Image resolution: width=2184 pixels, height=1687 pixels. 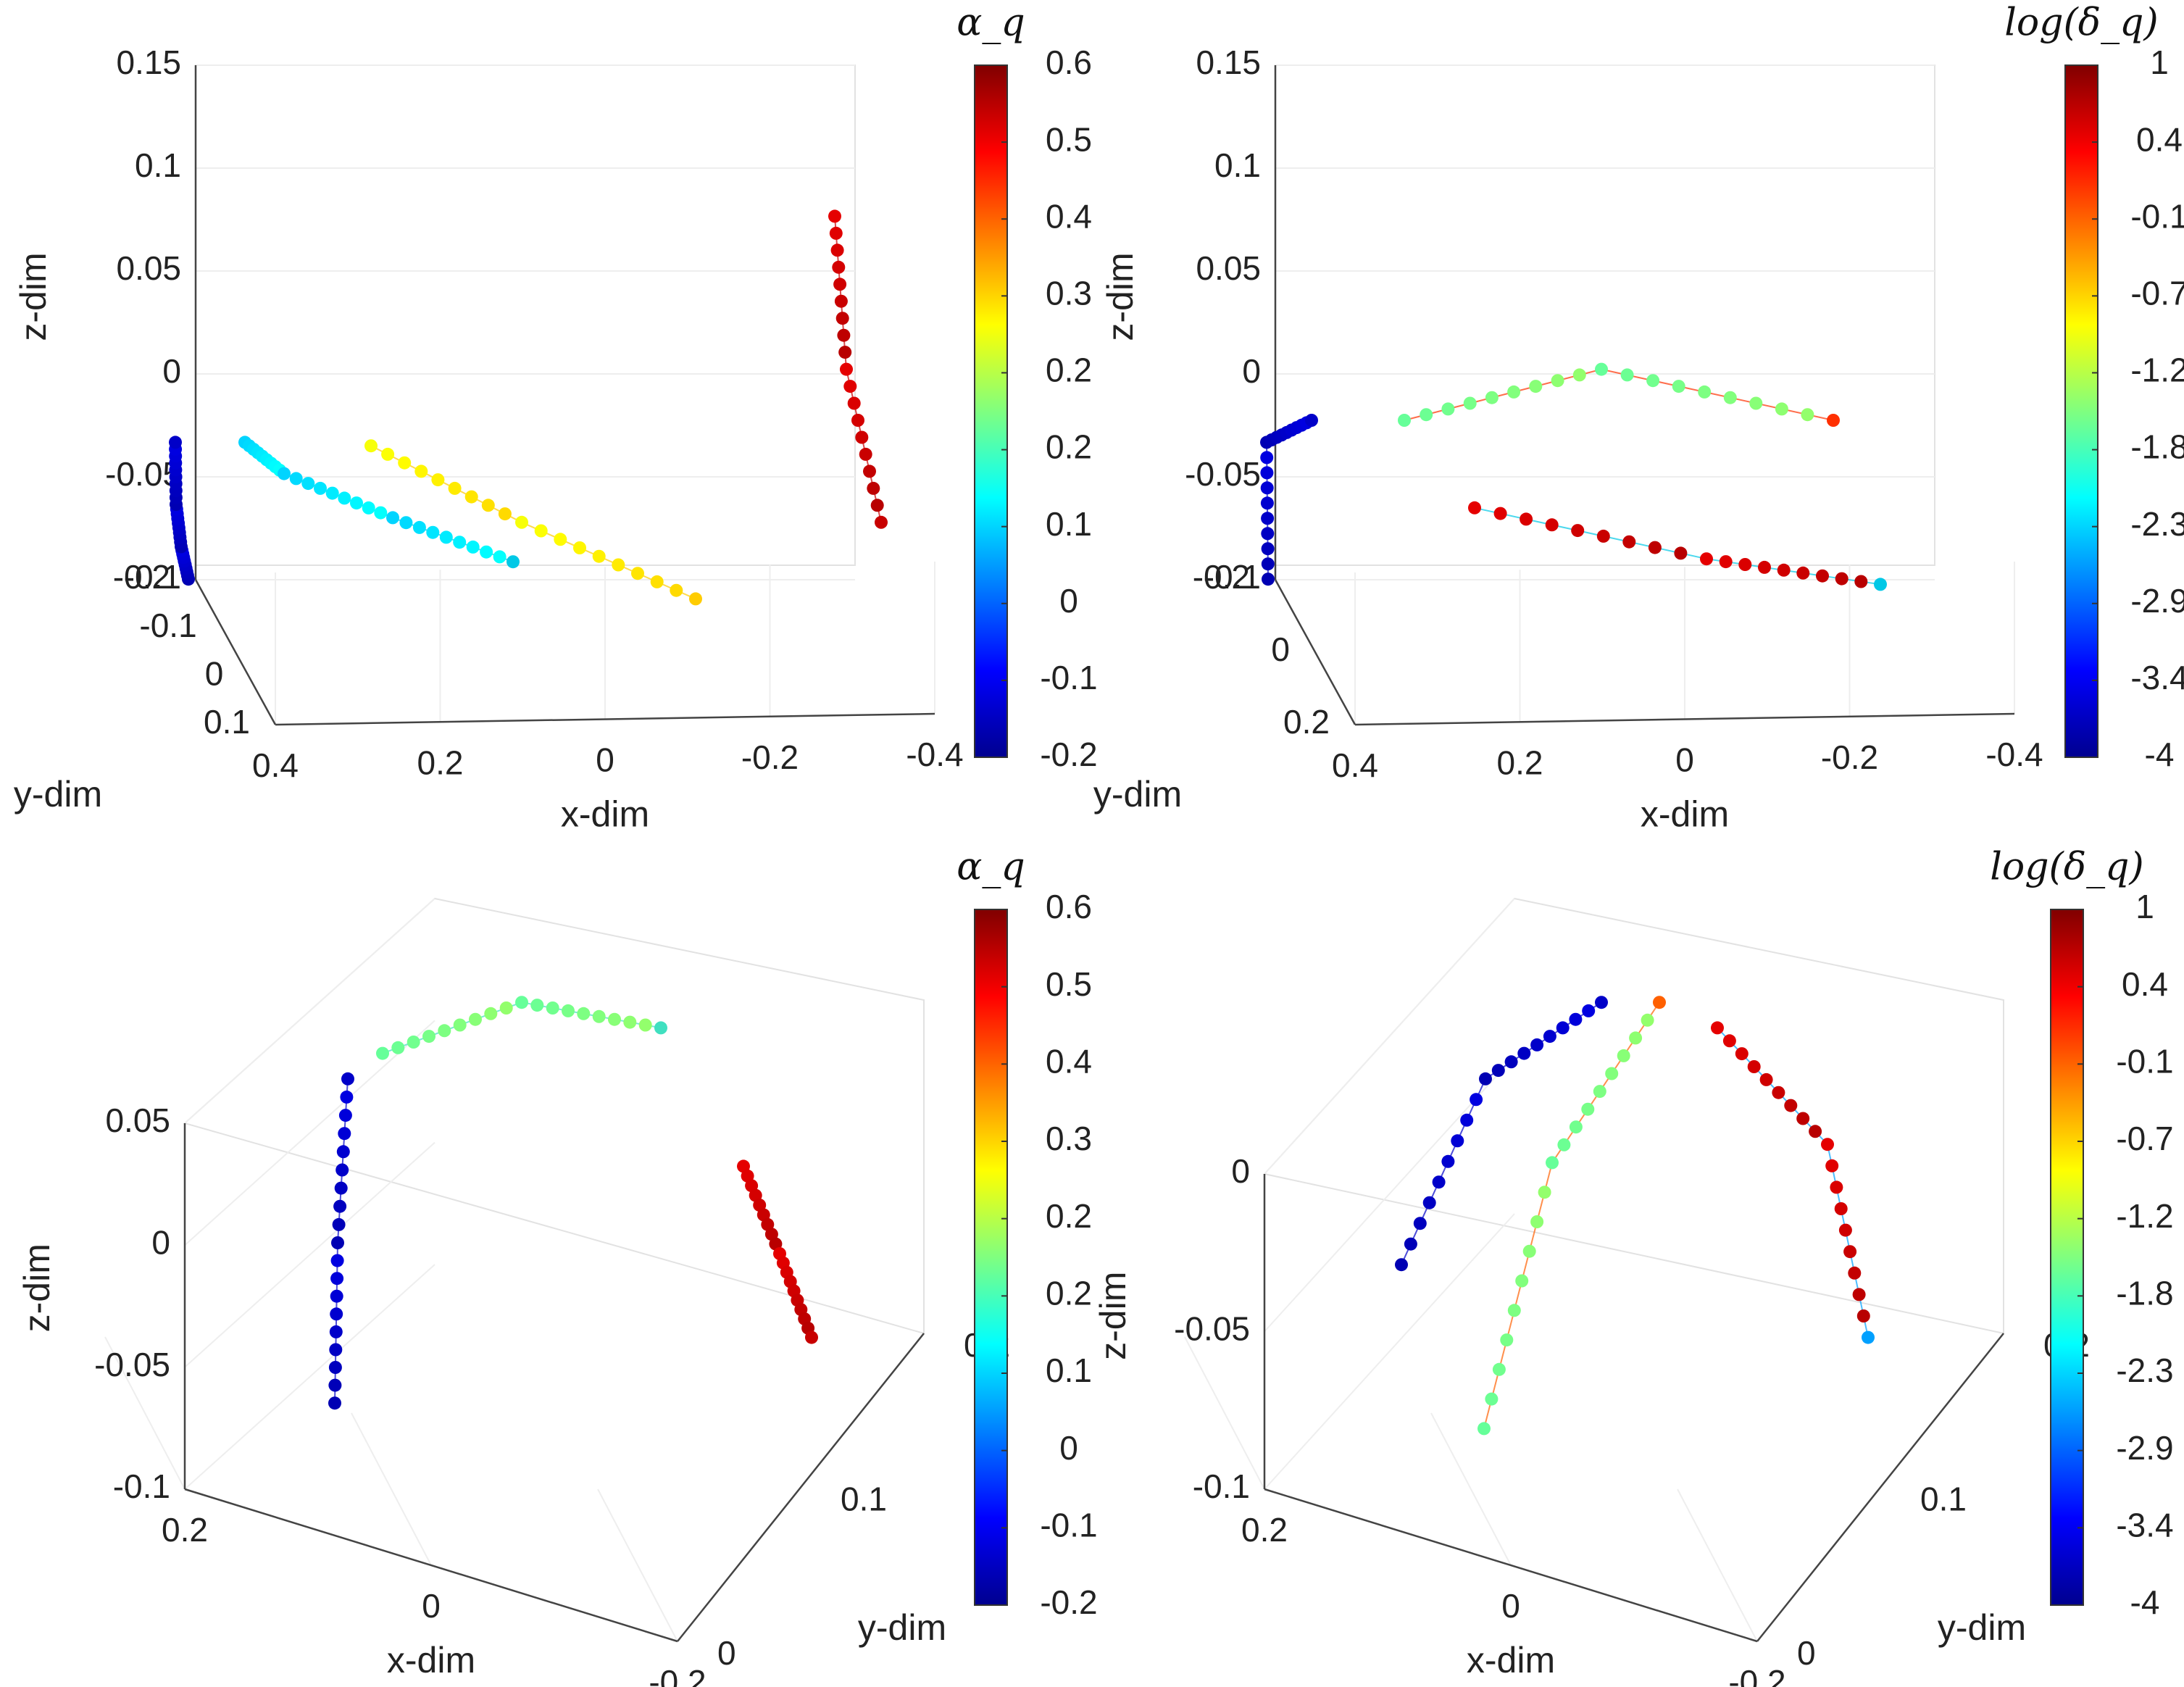 I want to click on colorbar-tick-label: -1.8, so click(x=2145, y=1293).